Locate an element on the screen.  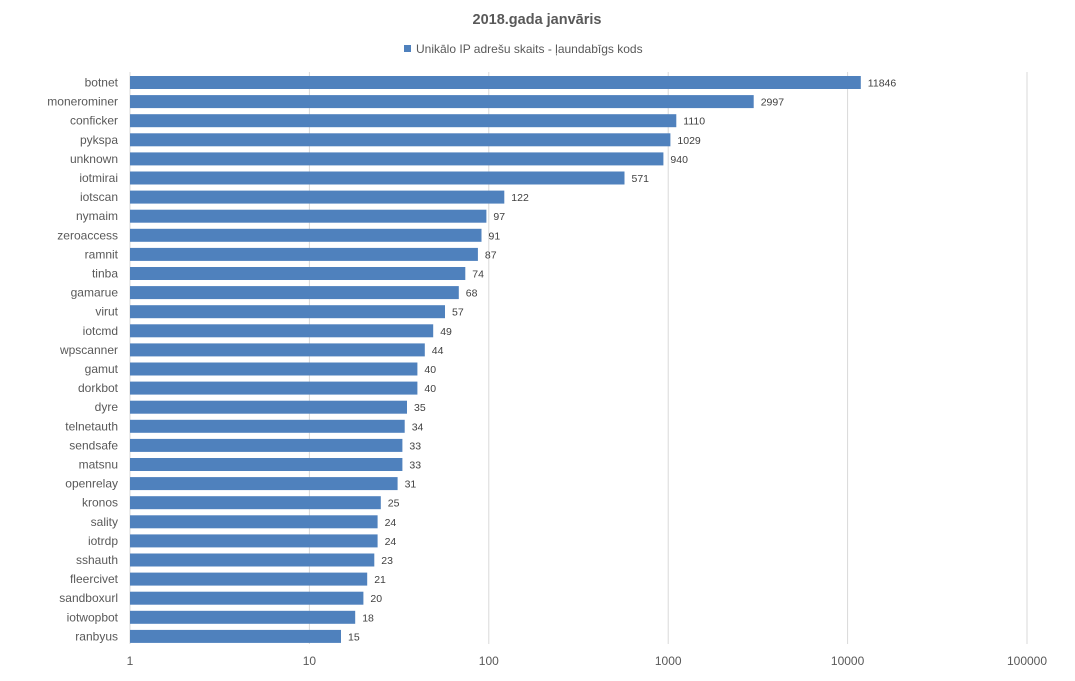
bar-sshauth is located at coordinates (252, 560).